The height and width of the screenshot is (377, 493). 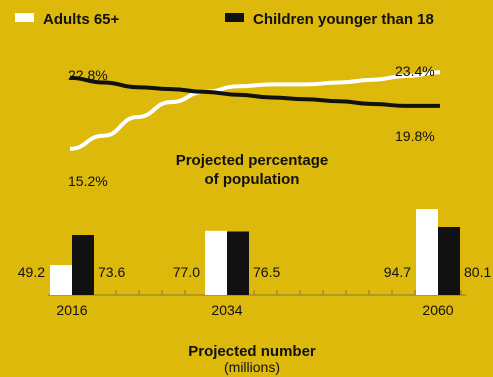 What do you see at coordinates (437, 310) in the screenshot?
I see `category-label-2060: 2060` at bounding box center [437, 310].